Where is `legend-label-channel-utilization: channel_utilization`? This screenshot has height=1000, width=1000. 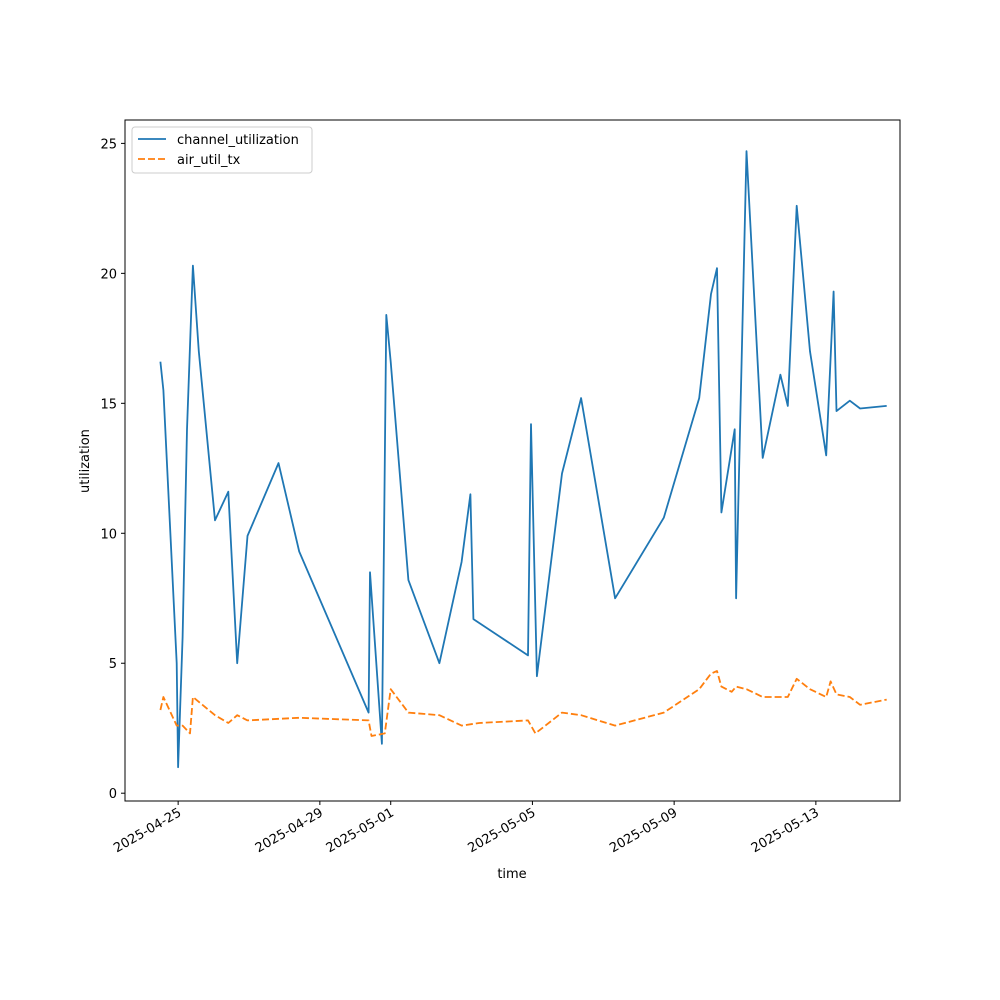
legend-label-channel-utilization: channel_utilization is located at coordinates (238, 140).